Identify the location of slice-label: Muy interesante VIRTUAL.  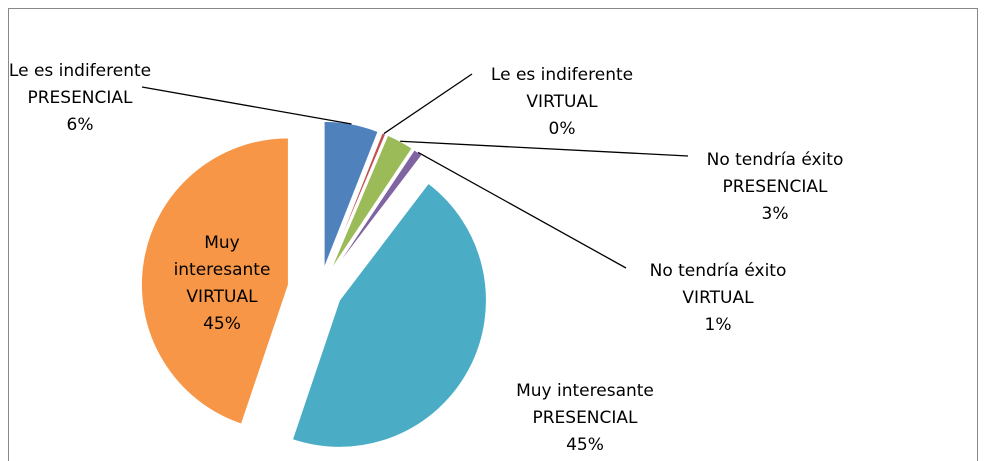
(222, 270).